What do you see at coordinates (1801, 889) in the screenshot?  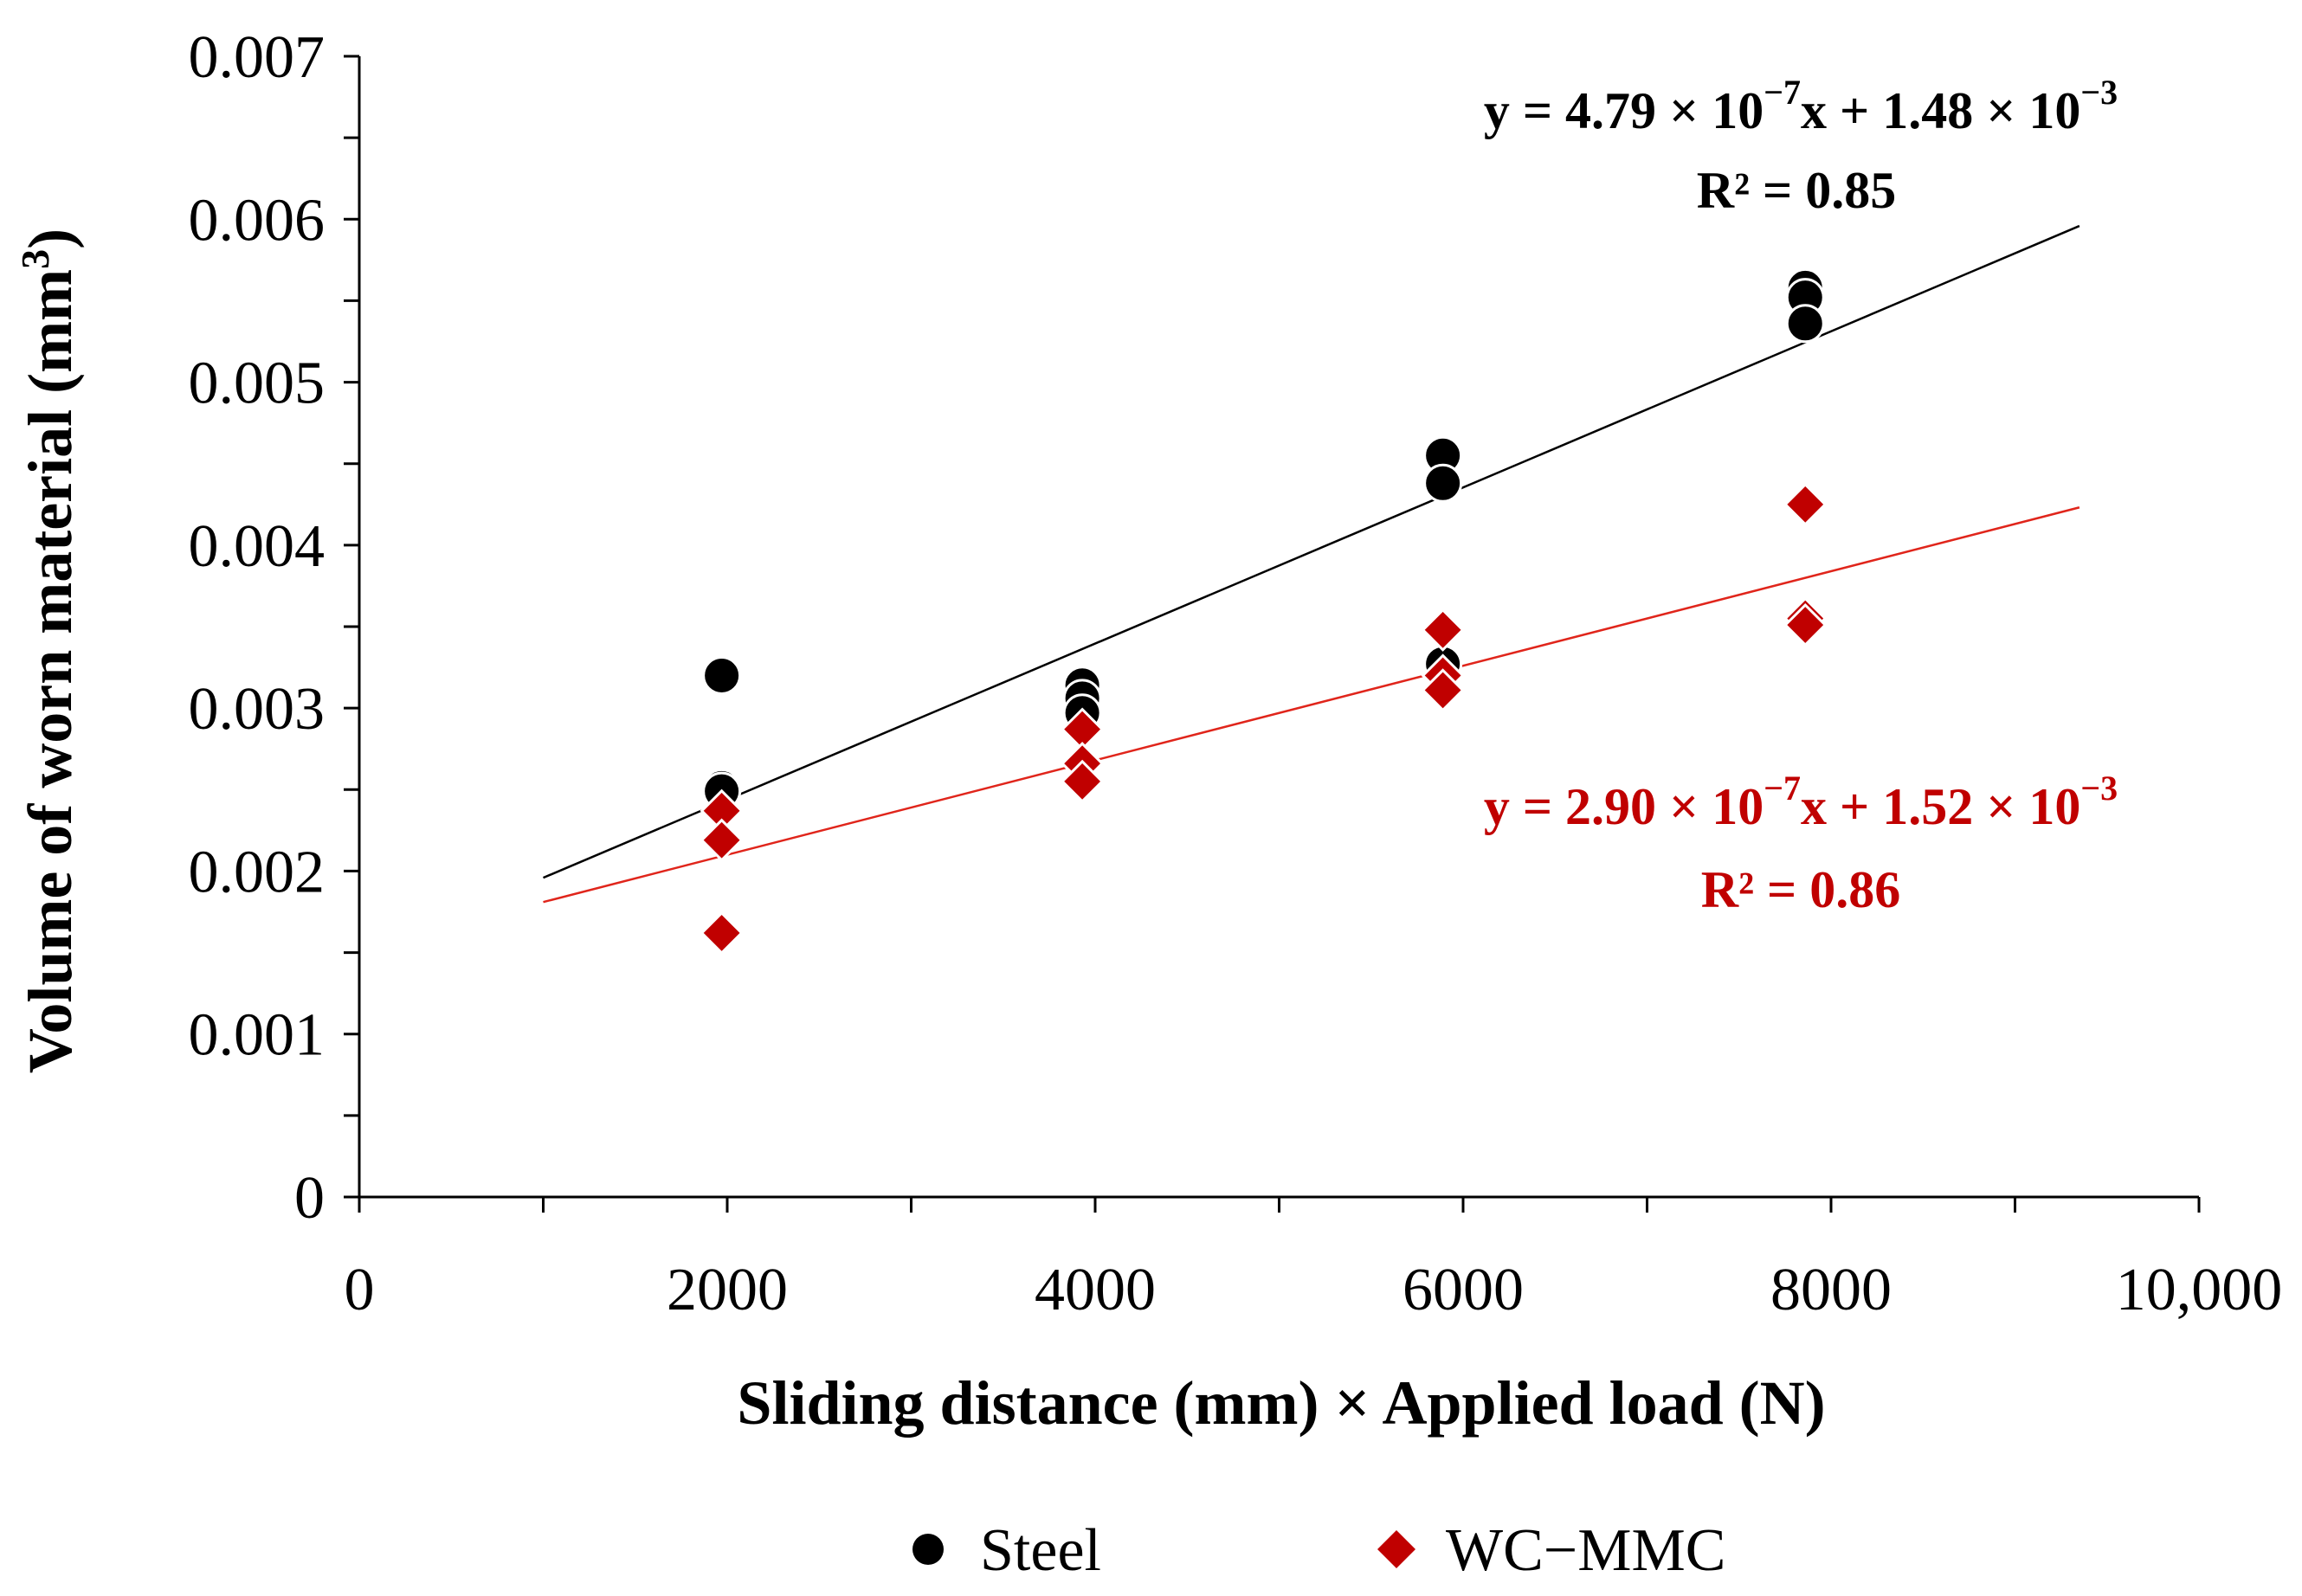 I see `wc-mmc-r2: R² = 0.86` at bounding box center [1801, 889].